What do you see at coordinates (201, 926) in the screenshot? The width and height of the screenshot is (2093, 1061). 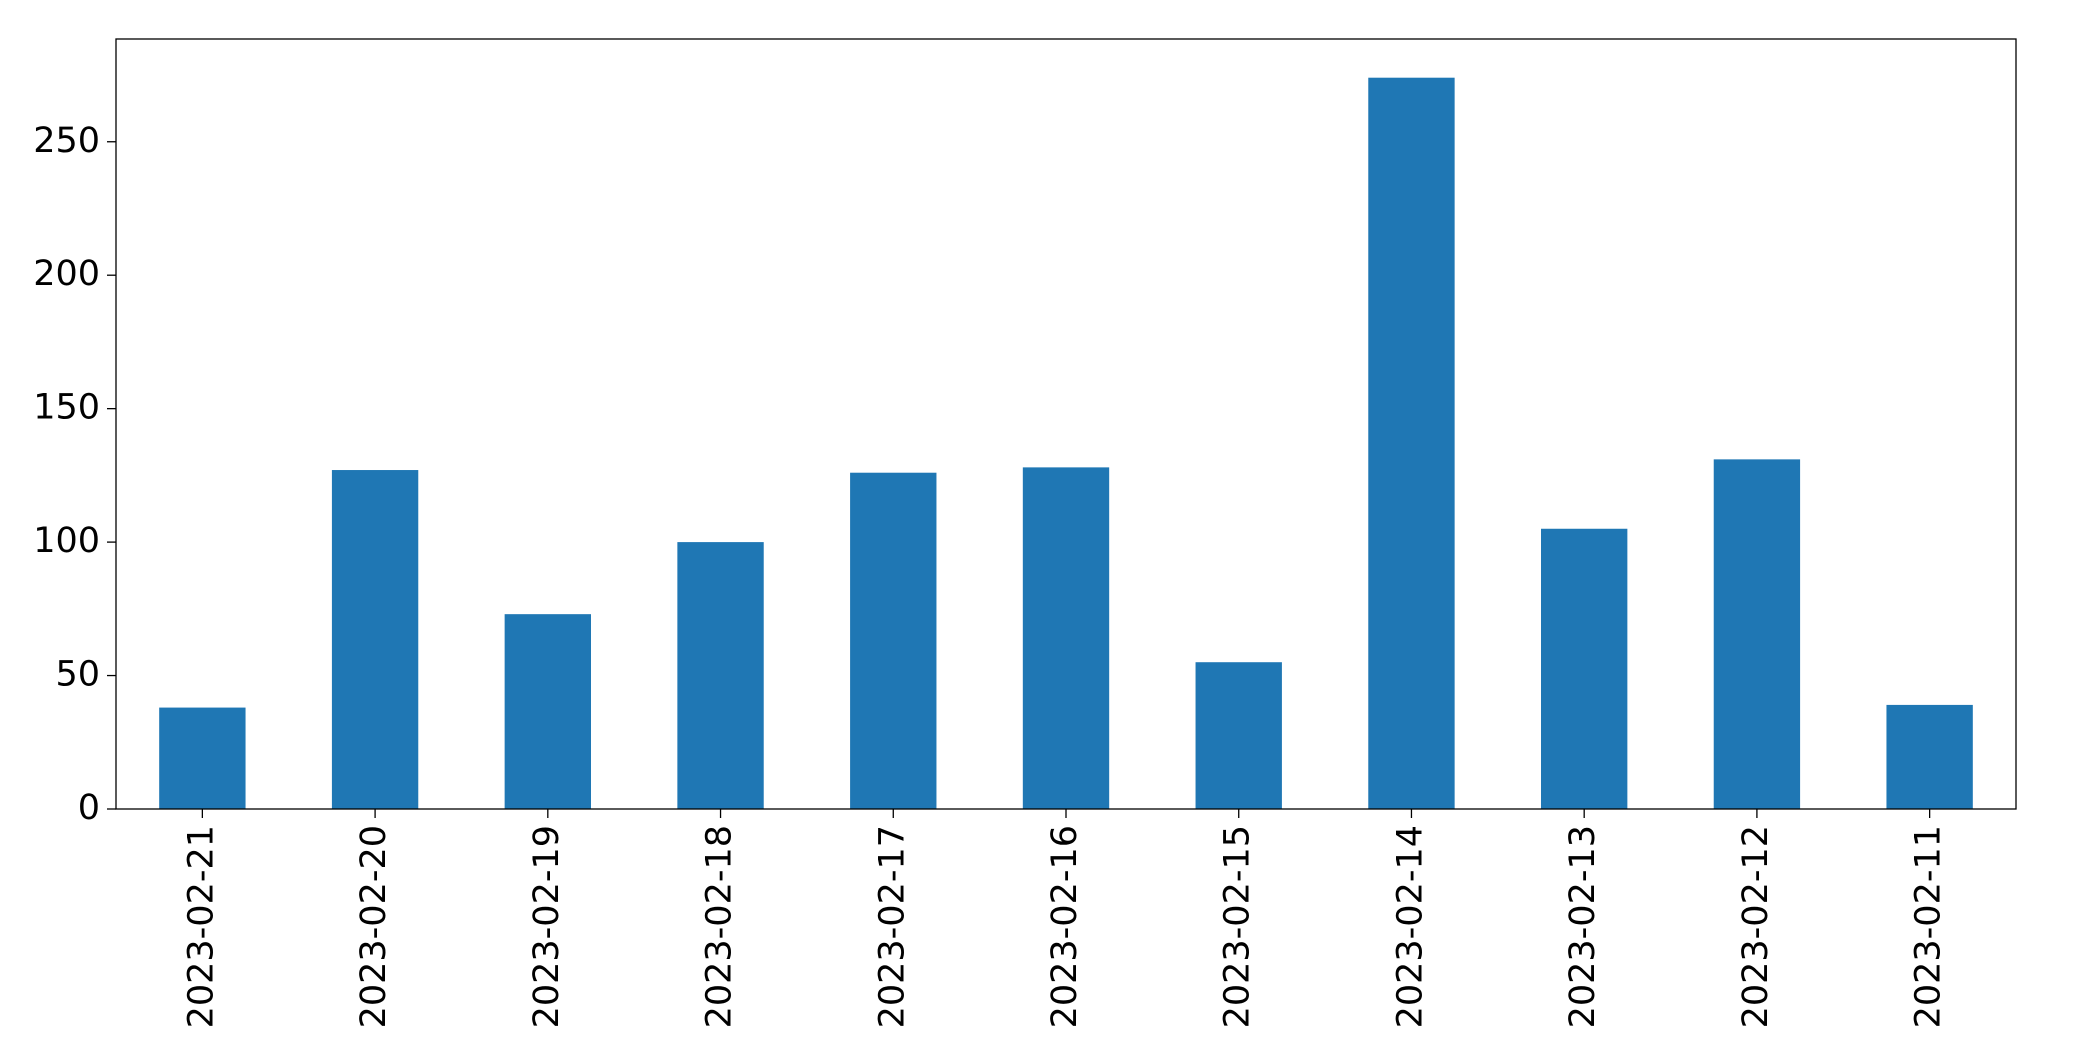 I see `x-tick-label: 2023-02-21` at bounding box center [201, 926].